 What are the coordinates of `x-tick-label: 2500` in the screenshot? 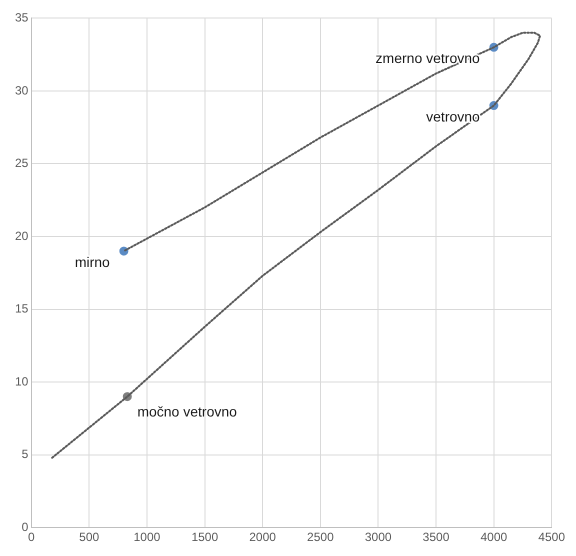 It's located at (320, 537).